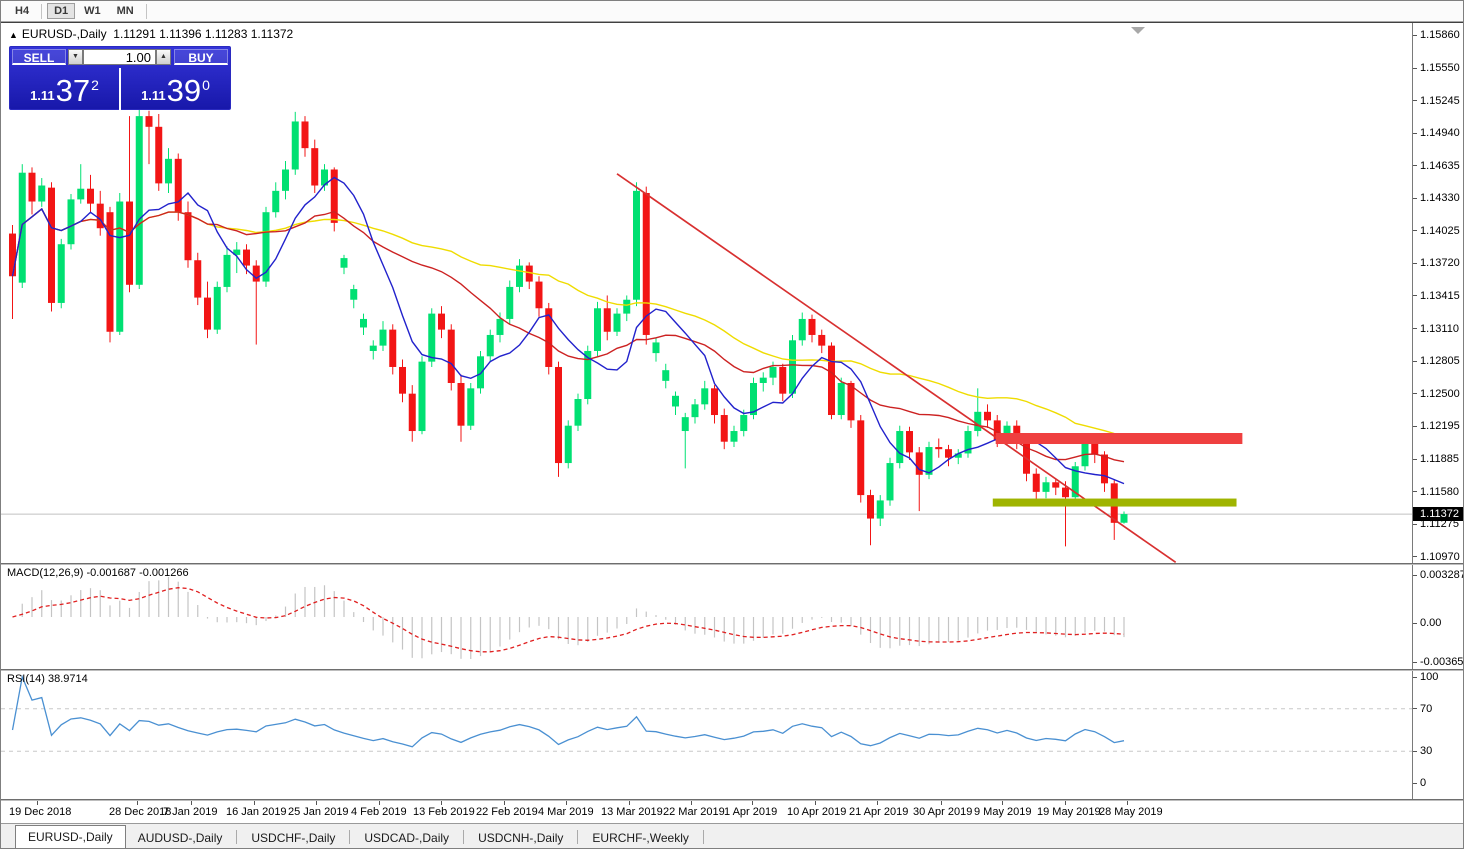 This screenshot has width=1464, height=849. What do you see at coordinates (70, 836) in the screenshot?
I see `chart-tab-eurusd-daily: EURUSD-,Daily` at bounding box center [70, 836].